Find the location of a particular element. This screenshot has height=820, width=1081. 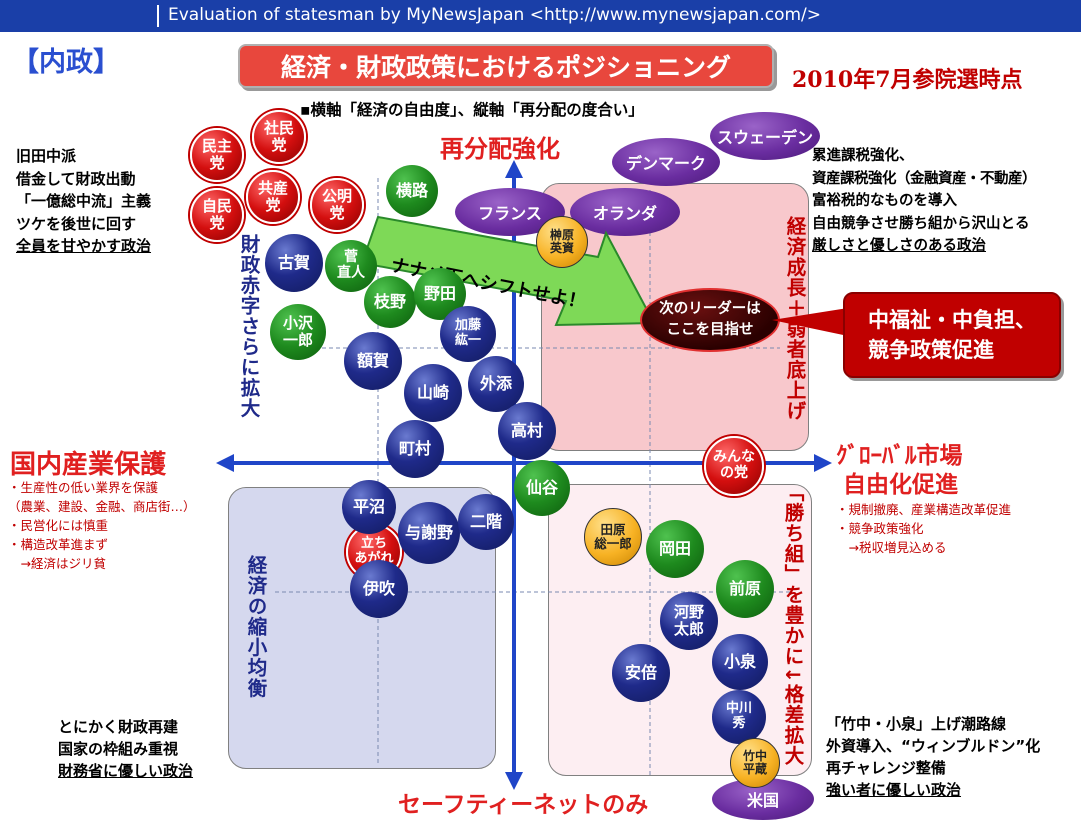

note-line: →経済はジリ貧 is located at coordinates (57, 563).